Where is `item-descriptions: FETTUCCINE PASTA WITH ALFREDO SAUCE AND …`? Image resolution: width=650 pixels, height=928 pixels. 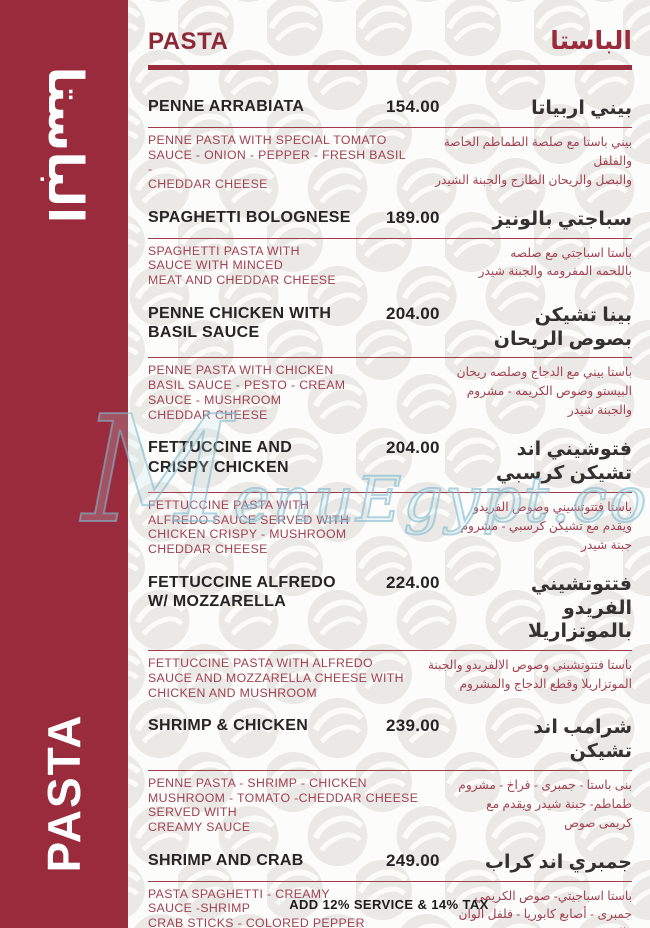
item-descriptions: FETTUCCINE PASTA WITH ALFREDO SAUCE AND … is located at coordinates (390, 678).